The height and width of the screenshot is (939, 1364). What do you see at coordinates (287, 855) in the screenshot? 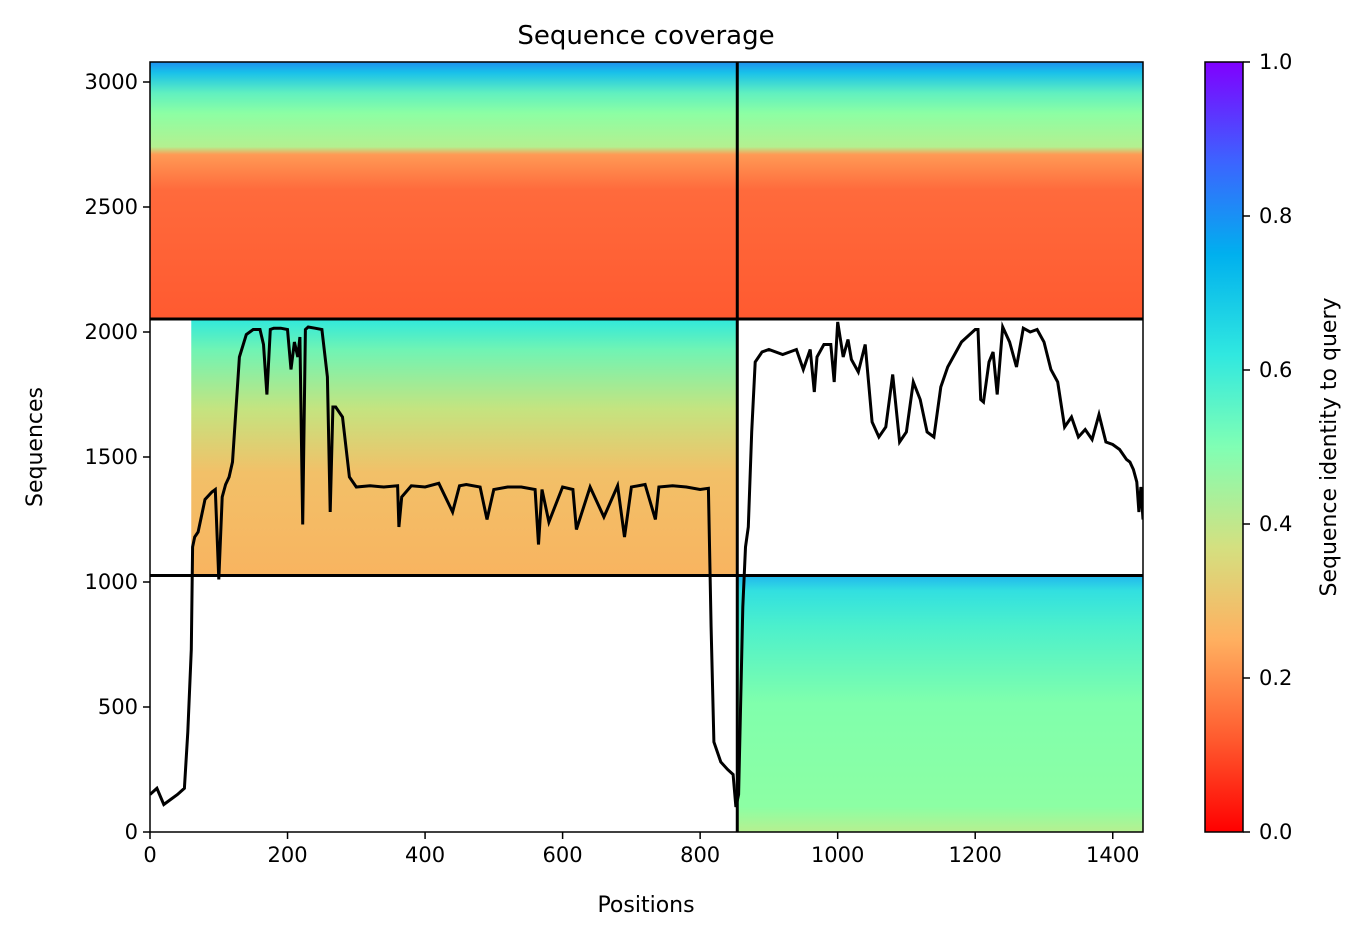
I see `x-tick-label: 200` at bounding box center [287, 855].